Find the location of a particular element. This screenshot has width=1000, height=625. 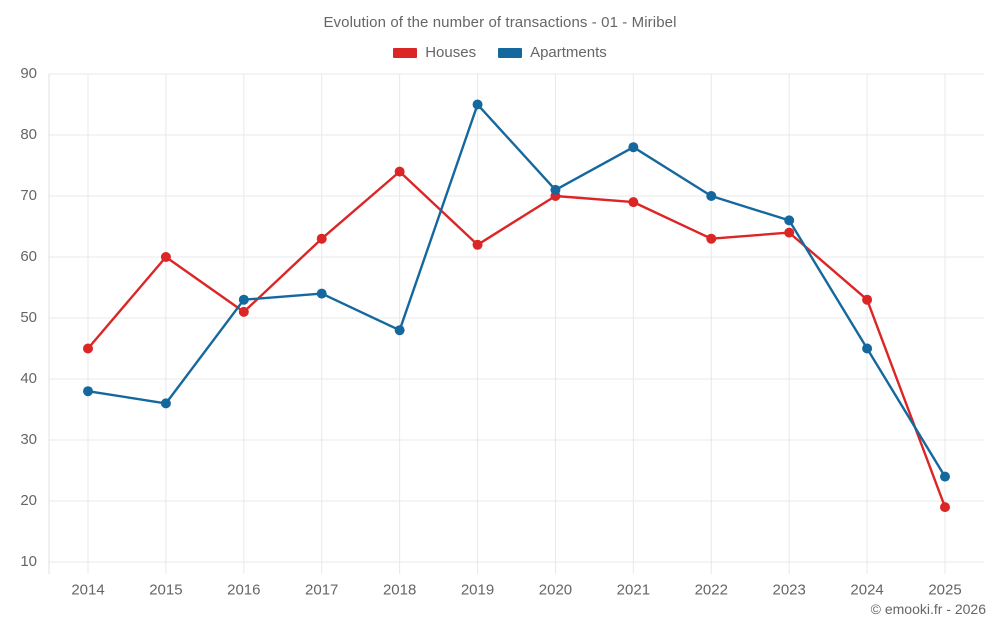

y-axis-tick-label: 30 is located at coordinates (28, 439).